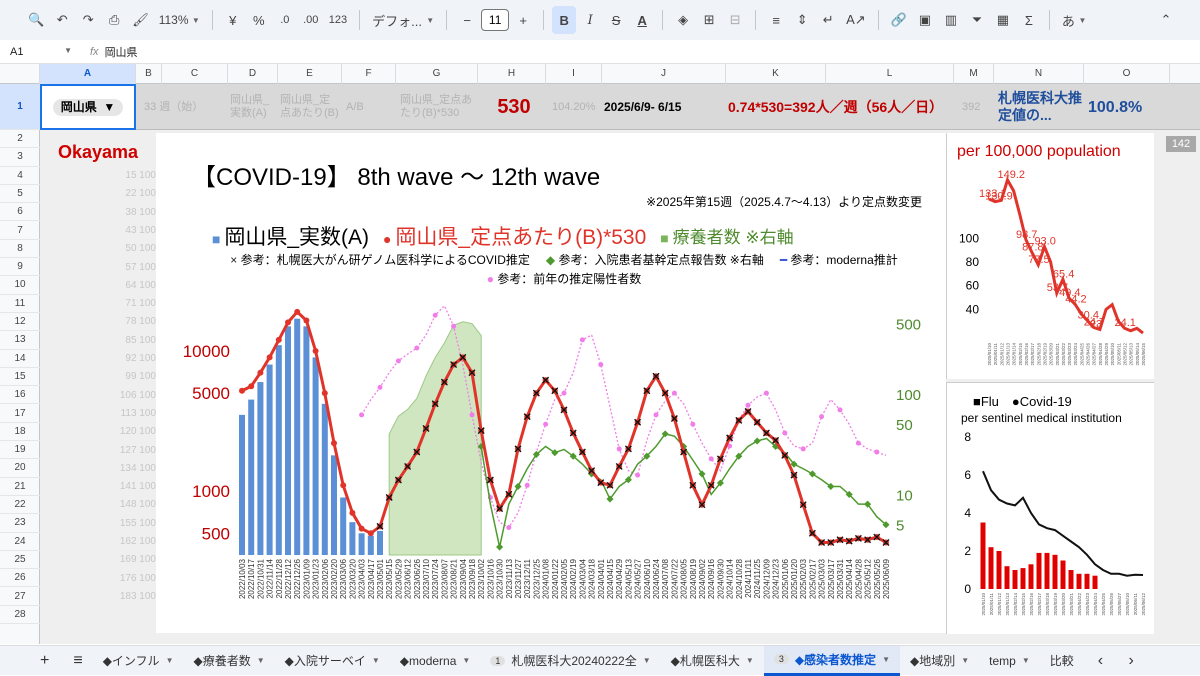  I want to click on row-header: 22, so click(20, 505).